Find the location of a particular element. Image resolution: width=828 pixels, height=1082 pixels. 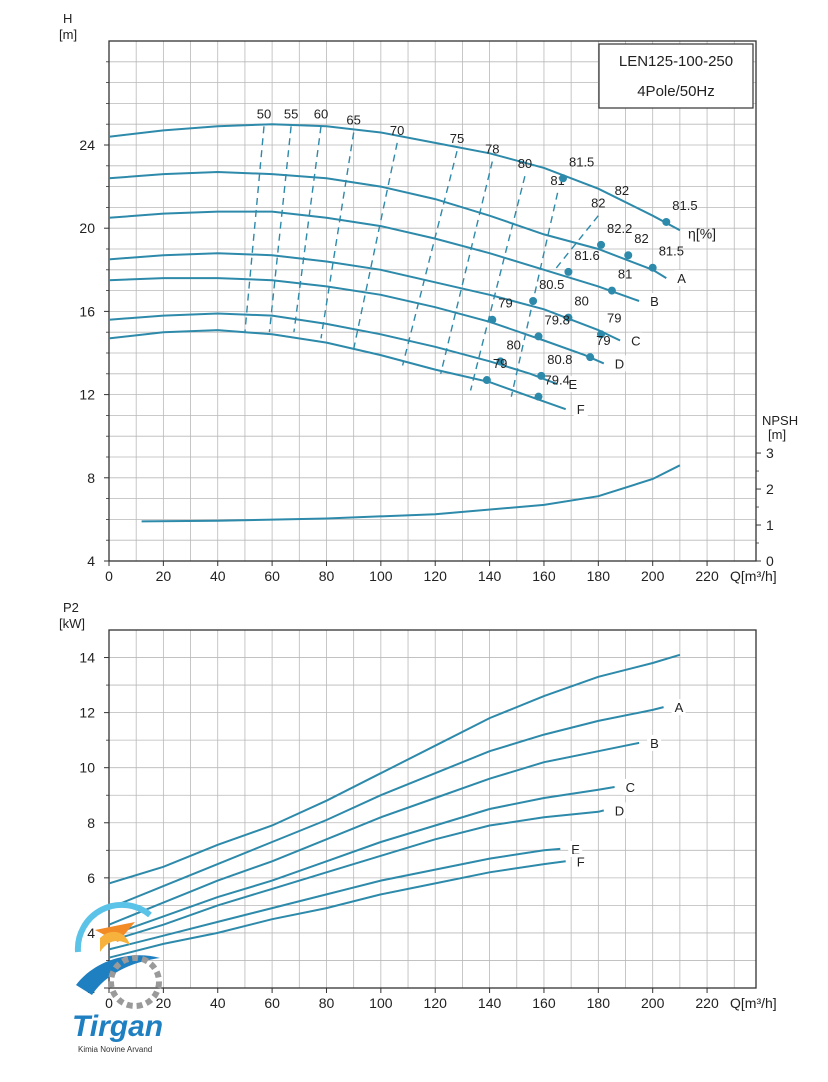

efficiency-point-label: 80.5 is located at coordinates (551, 284).